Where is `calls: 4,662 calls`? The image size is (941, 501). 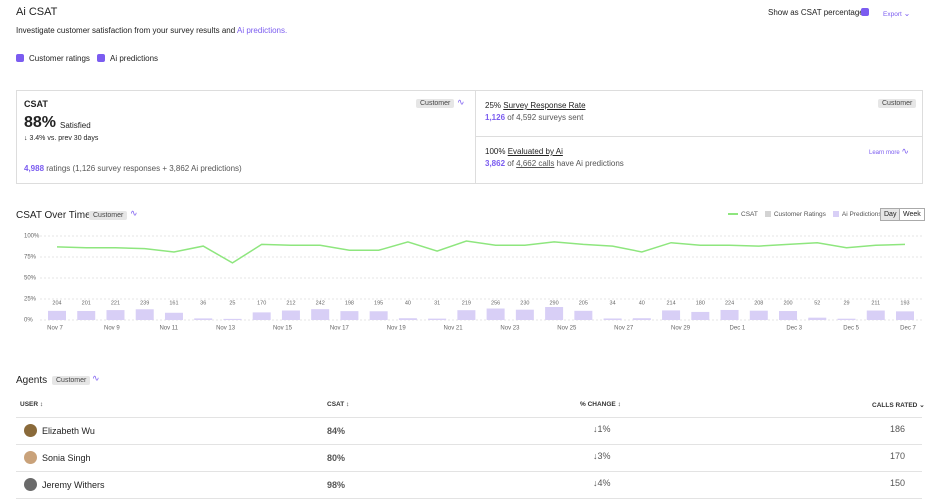
calls: 4,662 calls is located at coordinates (535, 163).